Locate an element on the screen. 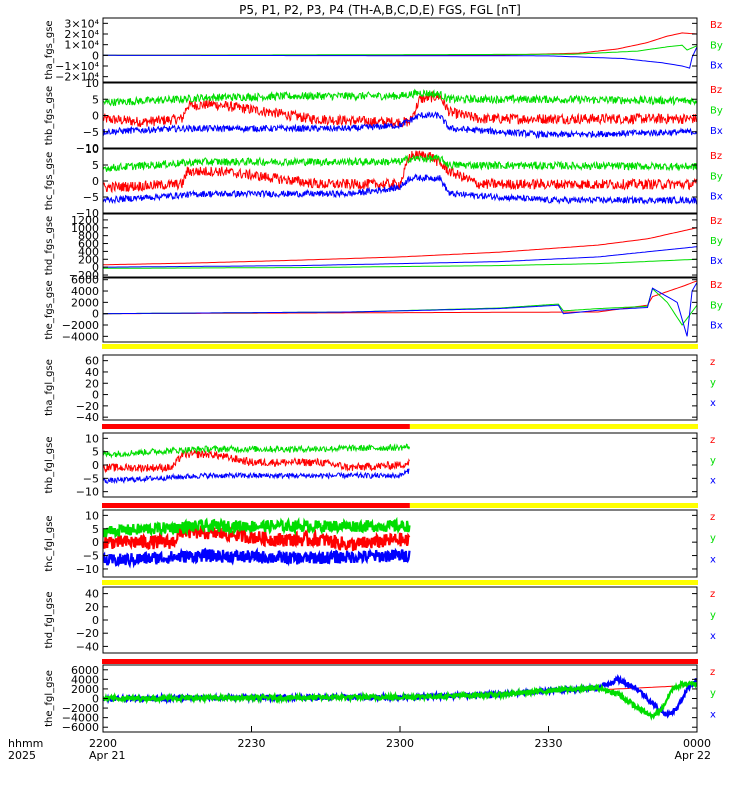 Image resolution: width=750 pixels, height=800 pixels. ylabel-the_fgl_gse: the_fgl_gse is located at coordinates (49, 698).